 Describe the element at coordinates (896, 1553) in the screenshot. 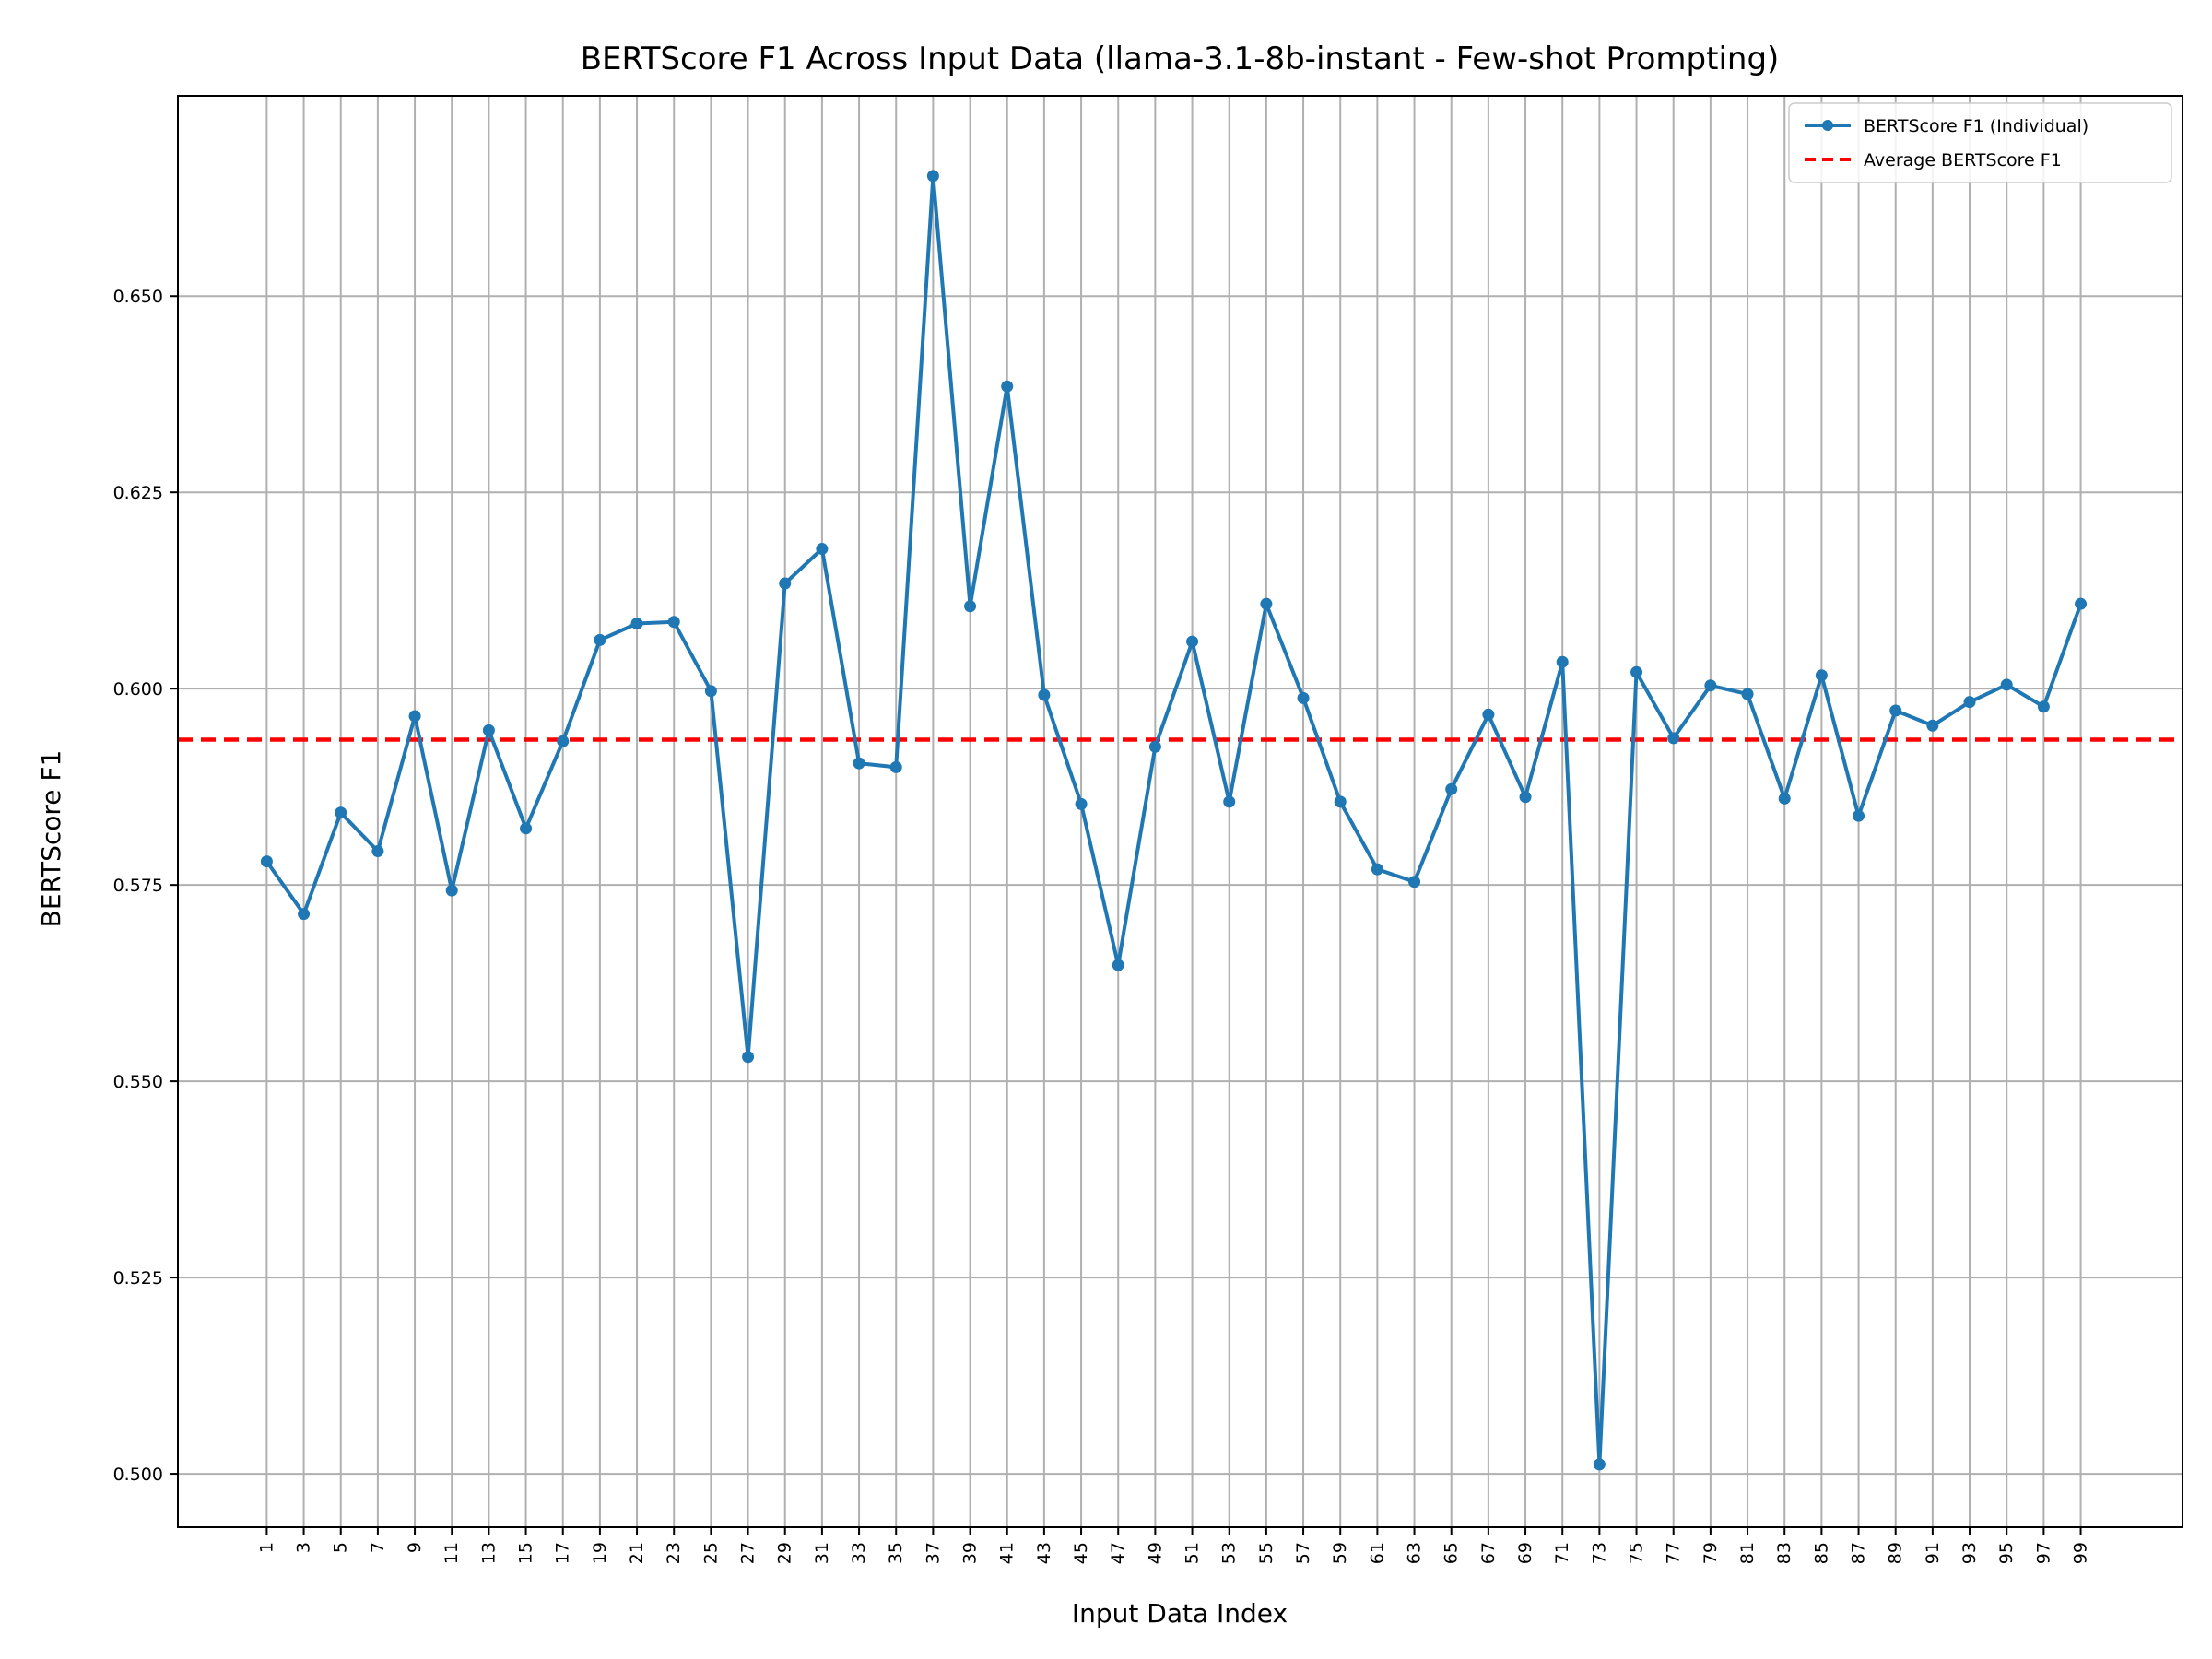

I see `x-tick-label: 35` at that location.